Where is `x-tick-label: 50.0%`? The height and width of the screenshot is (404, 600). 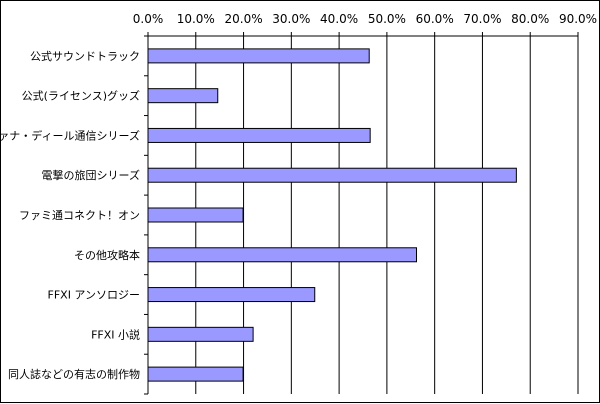
x-tick-label: 50.0% is located at coordinates (387, 19).